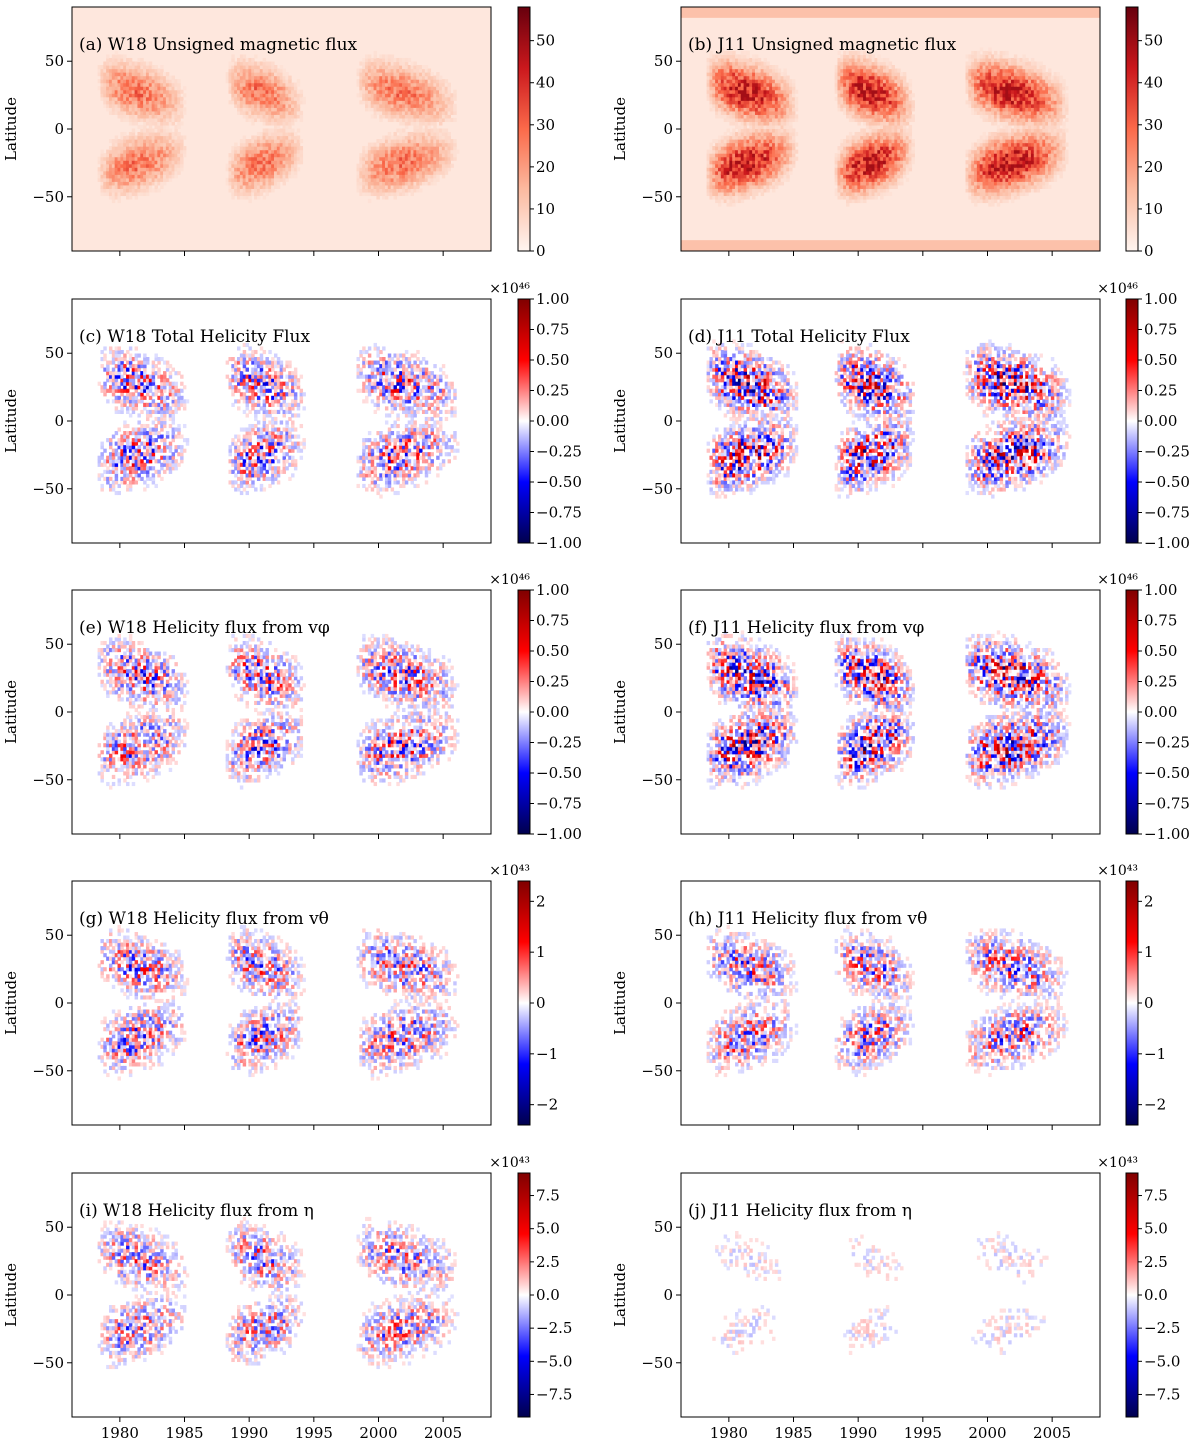  Describe the element at coordinates (204, 628) in the screenshot. I see `panel-title: (e) W18 Helicity flux from vφ` at that location.